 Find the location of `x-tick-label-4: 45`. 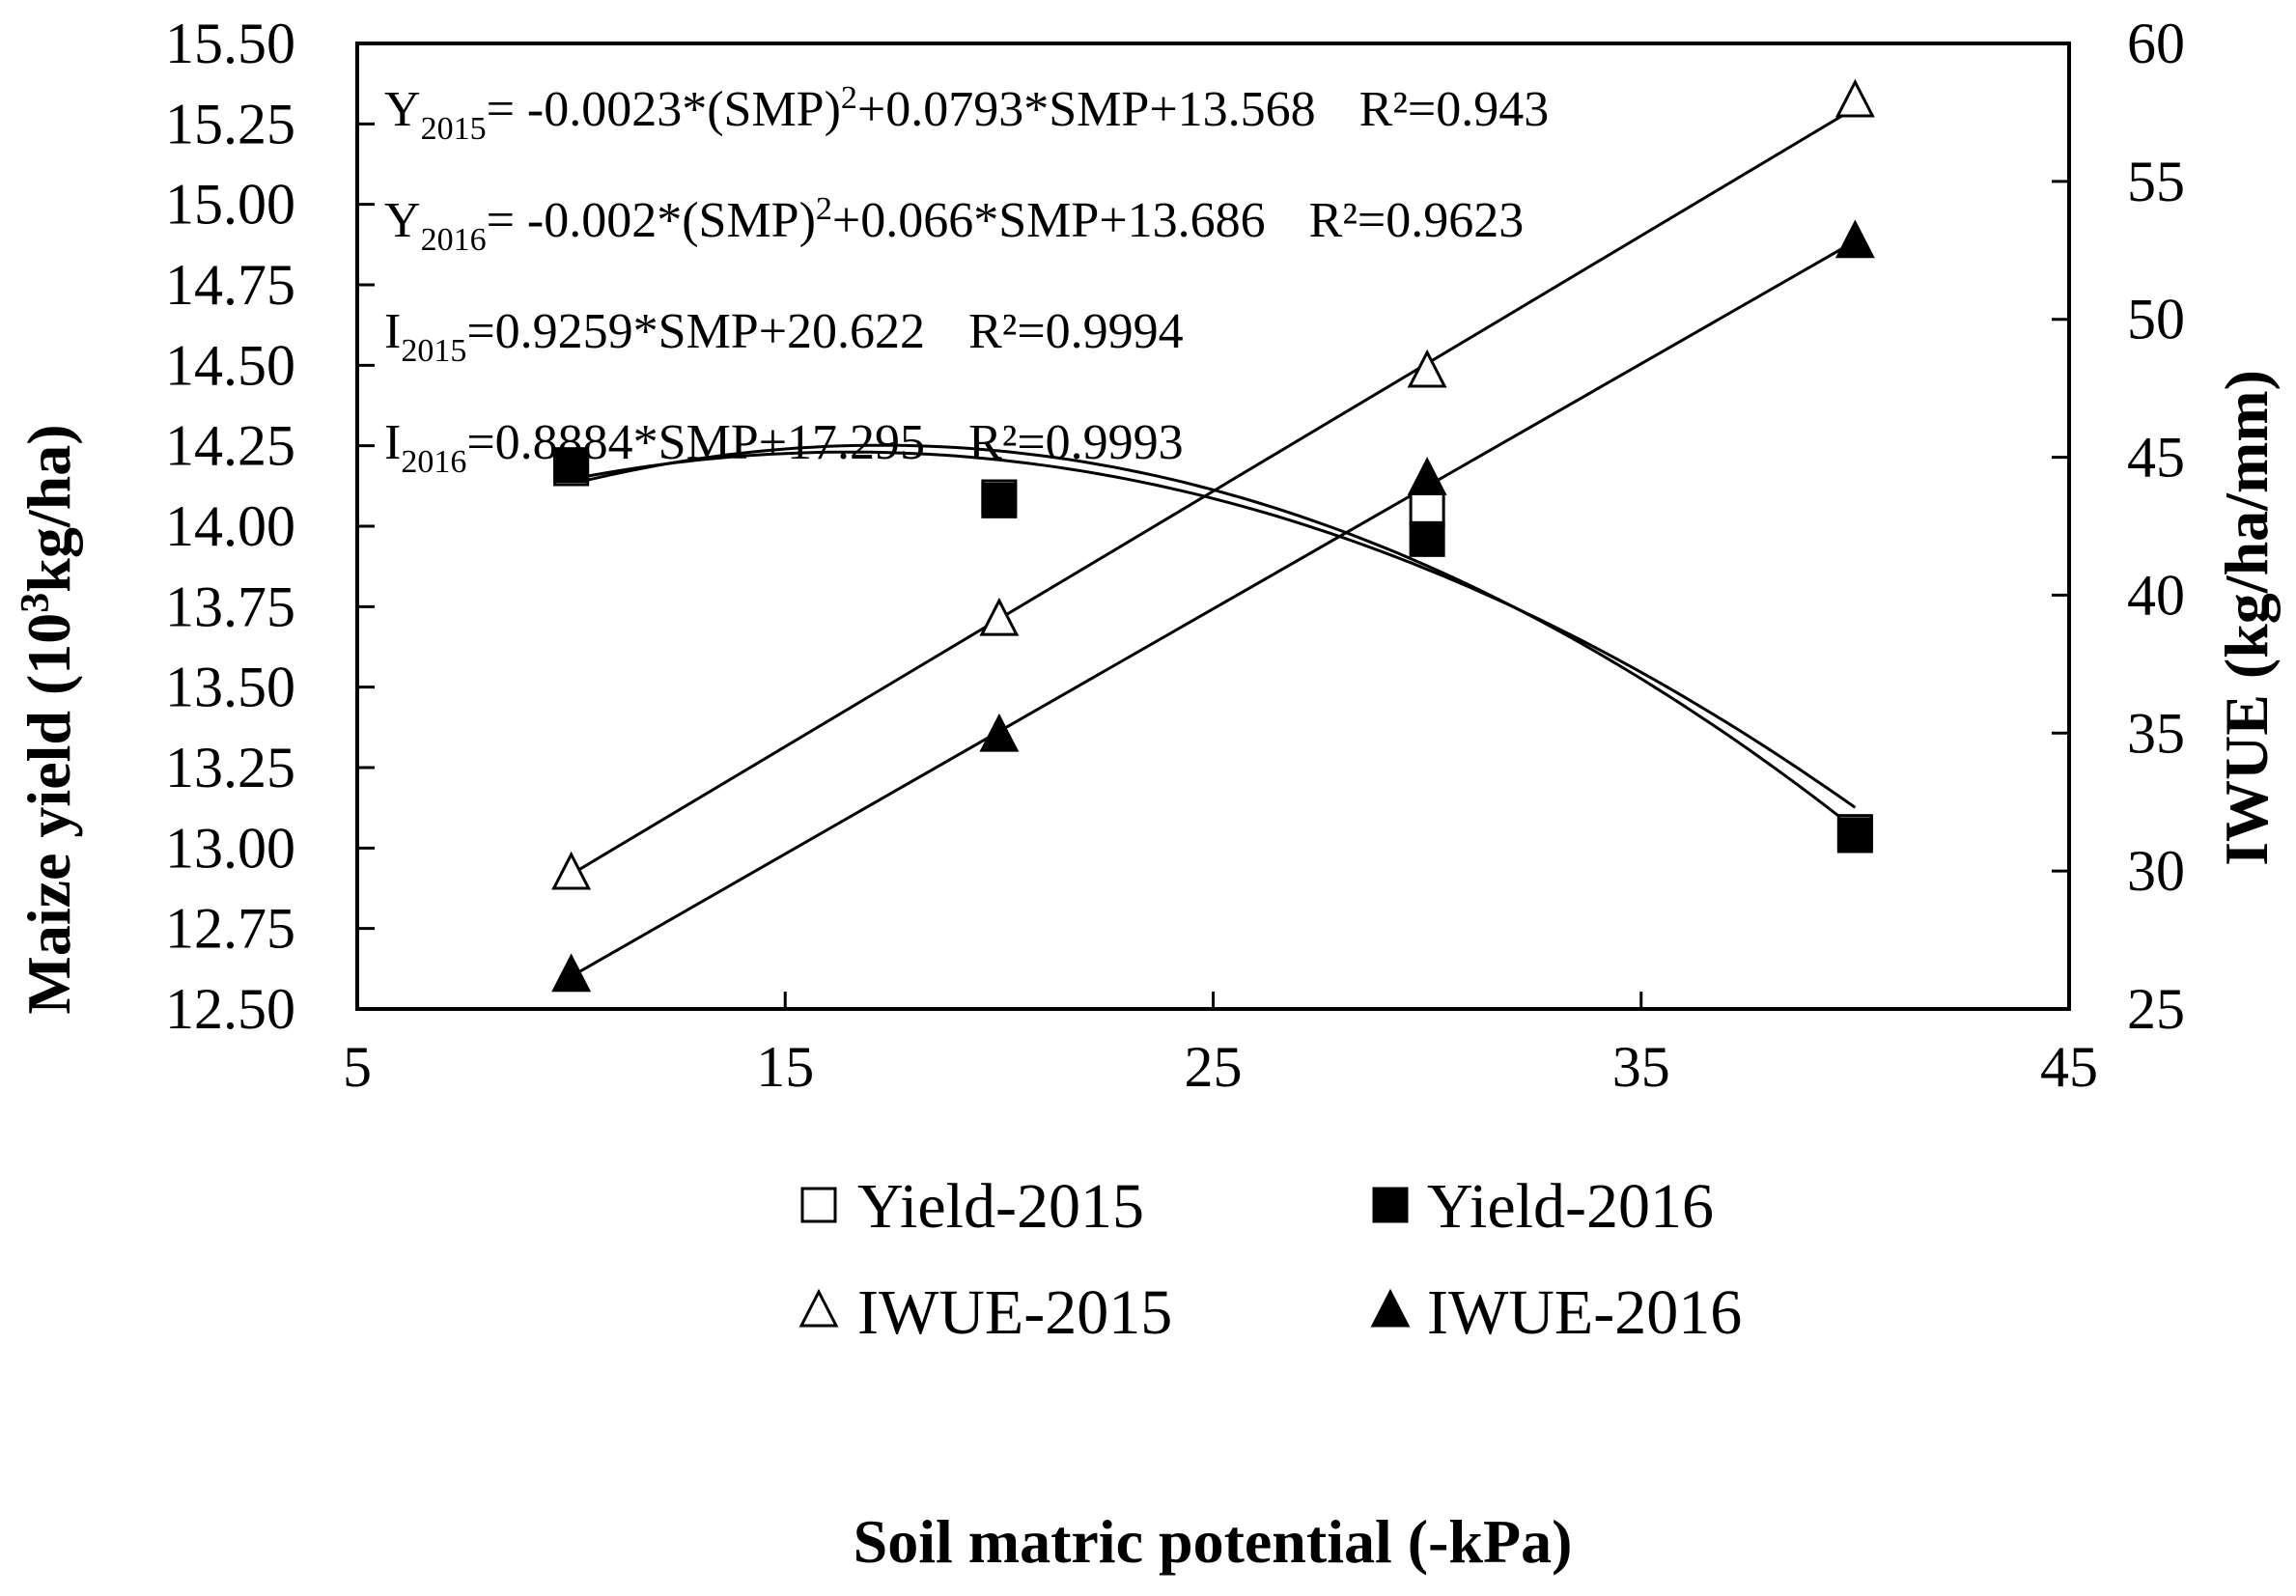

x-tick-label-4: 45 is located at coordinates (2069, 1067).